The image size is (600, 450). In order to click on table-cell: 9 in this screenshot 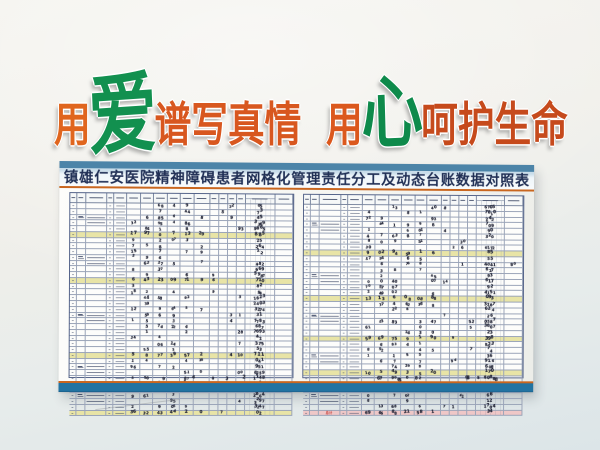, I will do `click(408, 225)`.